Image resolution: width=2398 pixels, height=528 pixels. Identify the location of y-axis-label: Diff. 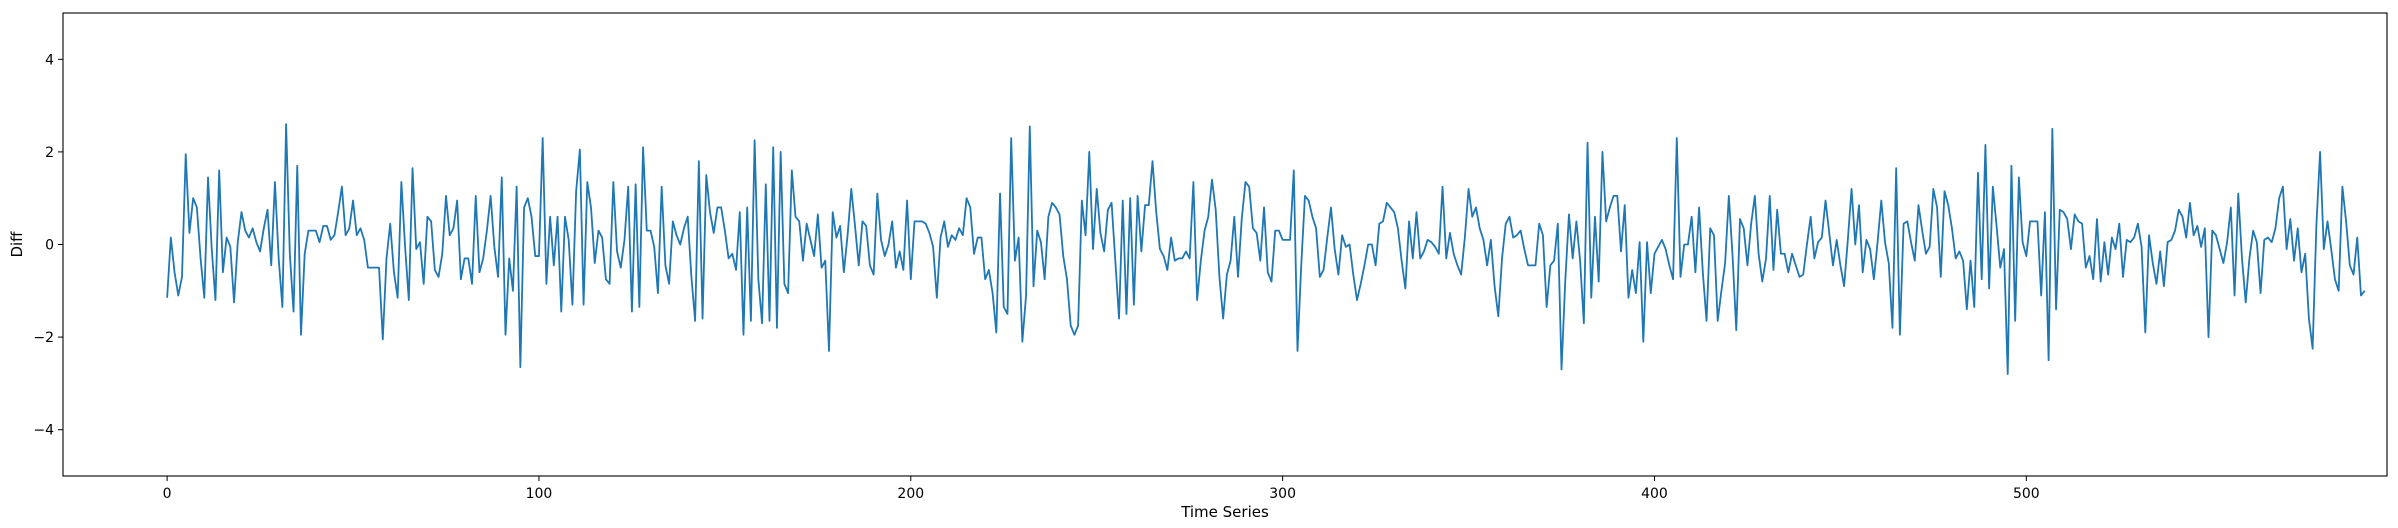
(17, 244).